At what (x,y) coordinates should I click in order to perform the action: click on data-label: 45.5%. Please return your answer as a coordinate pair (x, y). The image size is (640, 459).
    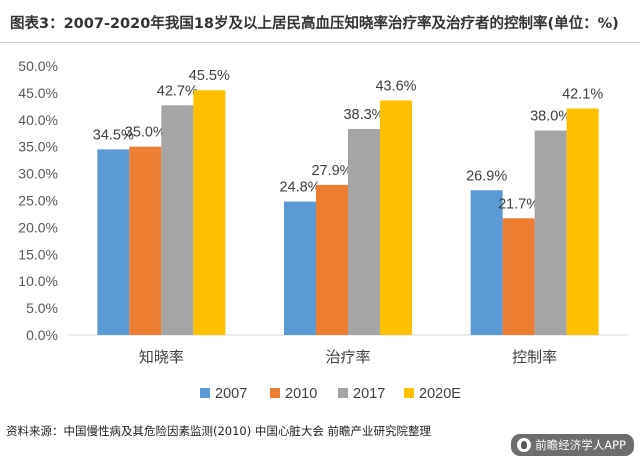
    Looking at the image, I should click on (209, 76).